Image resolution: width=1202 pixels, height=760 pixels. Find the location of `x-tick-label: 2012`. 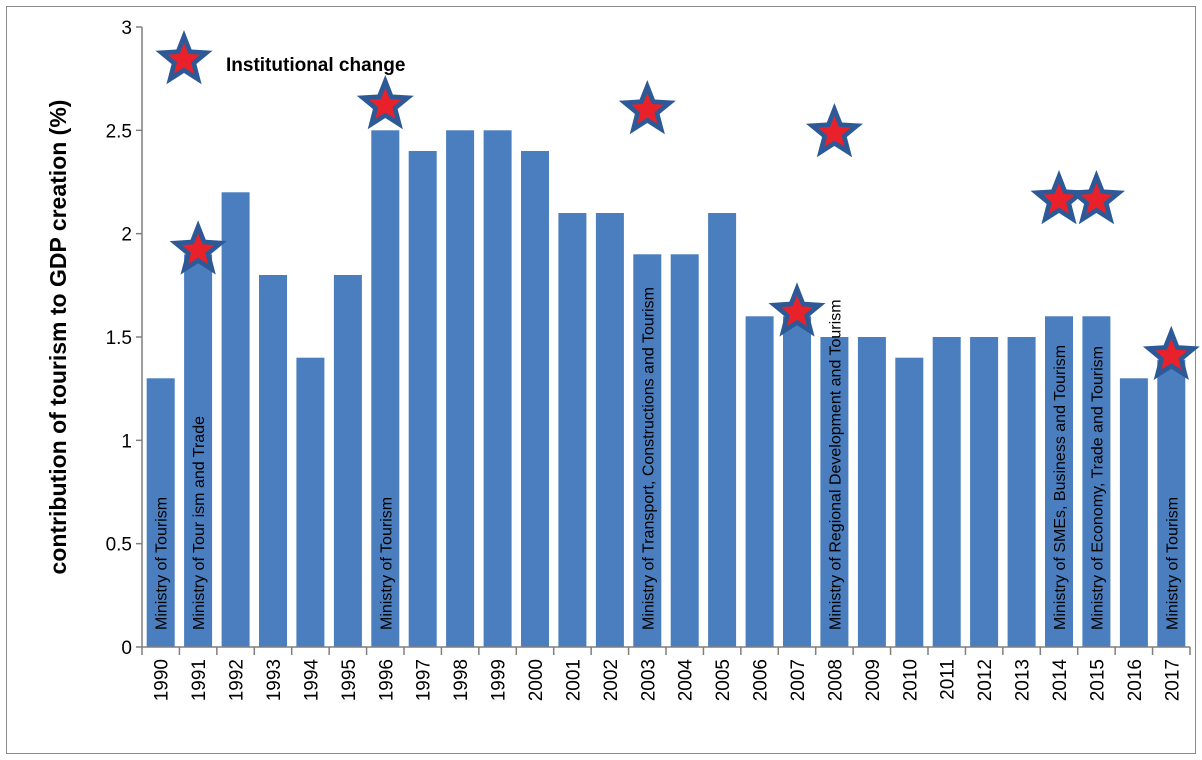

x-tick-label: 2012 is located at coordinates (985, 680).